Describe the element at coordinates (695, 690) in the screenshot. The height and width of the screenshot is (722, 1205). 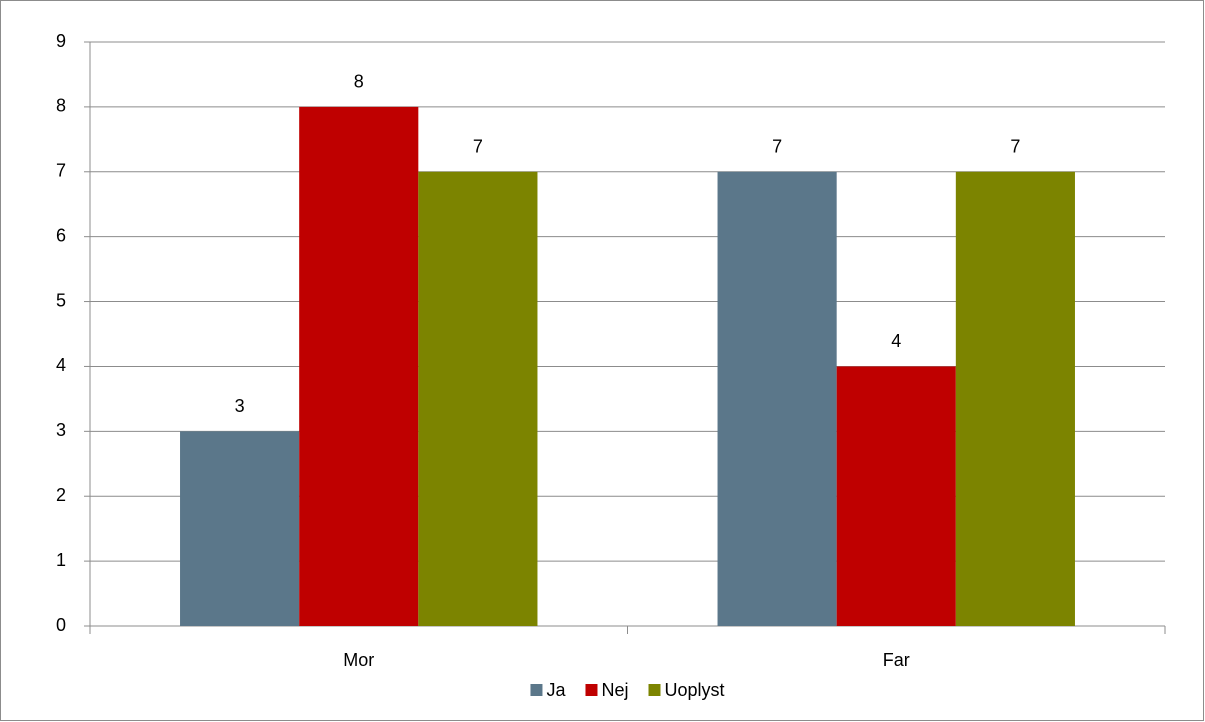
I see `legend-label: Uoplyst` at that location.